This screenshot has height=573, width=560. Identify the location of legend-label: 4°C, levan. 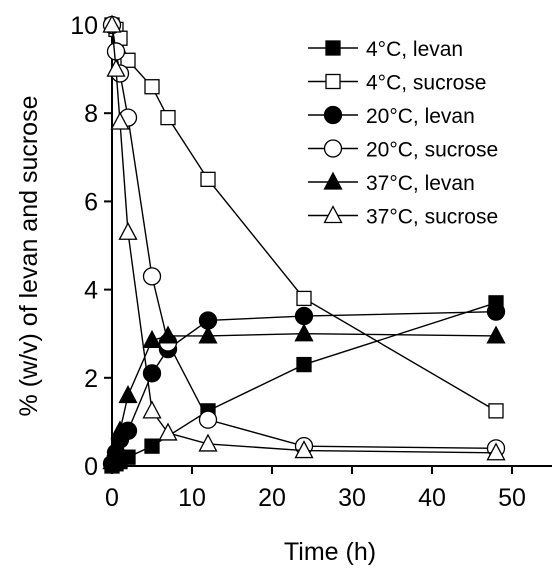
(414, 49).